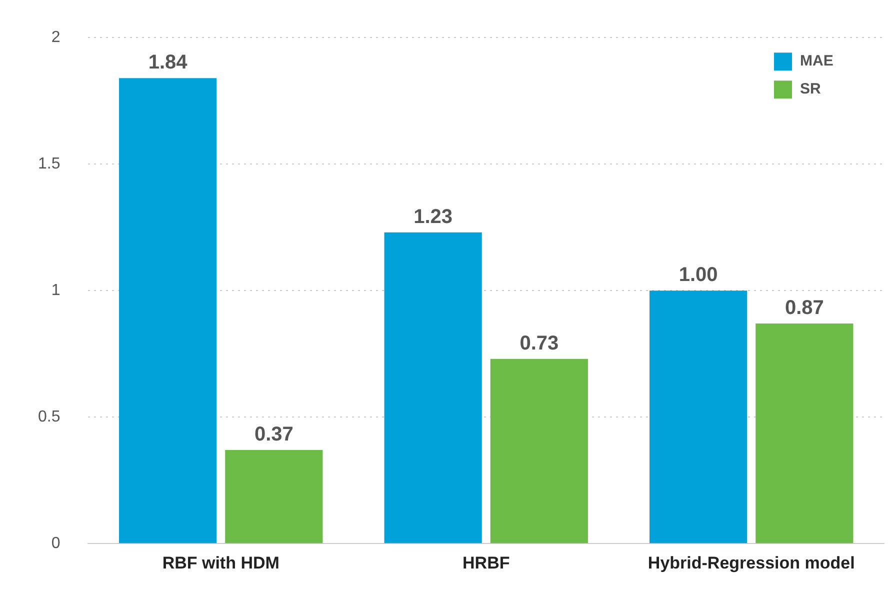  What do you see at coordinates (433, 217) in the screenshot?
I see `data-label: 1.23` at bounding box center [433, 217].